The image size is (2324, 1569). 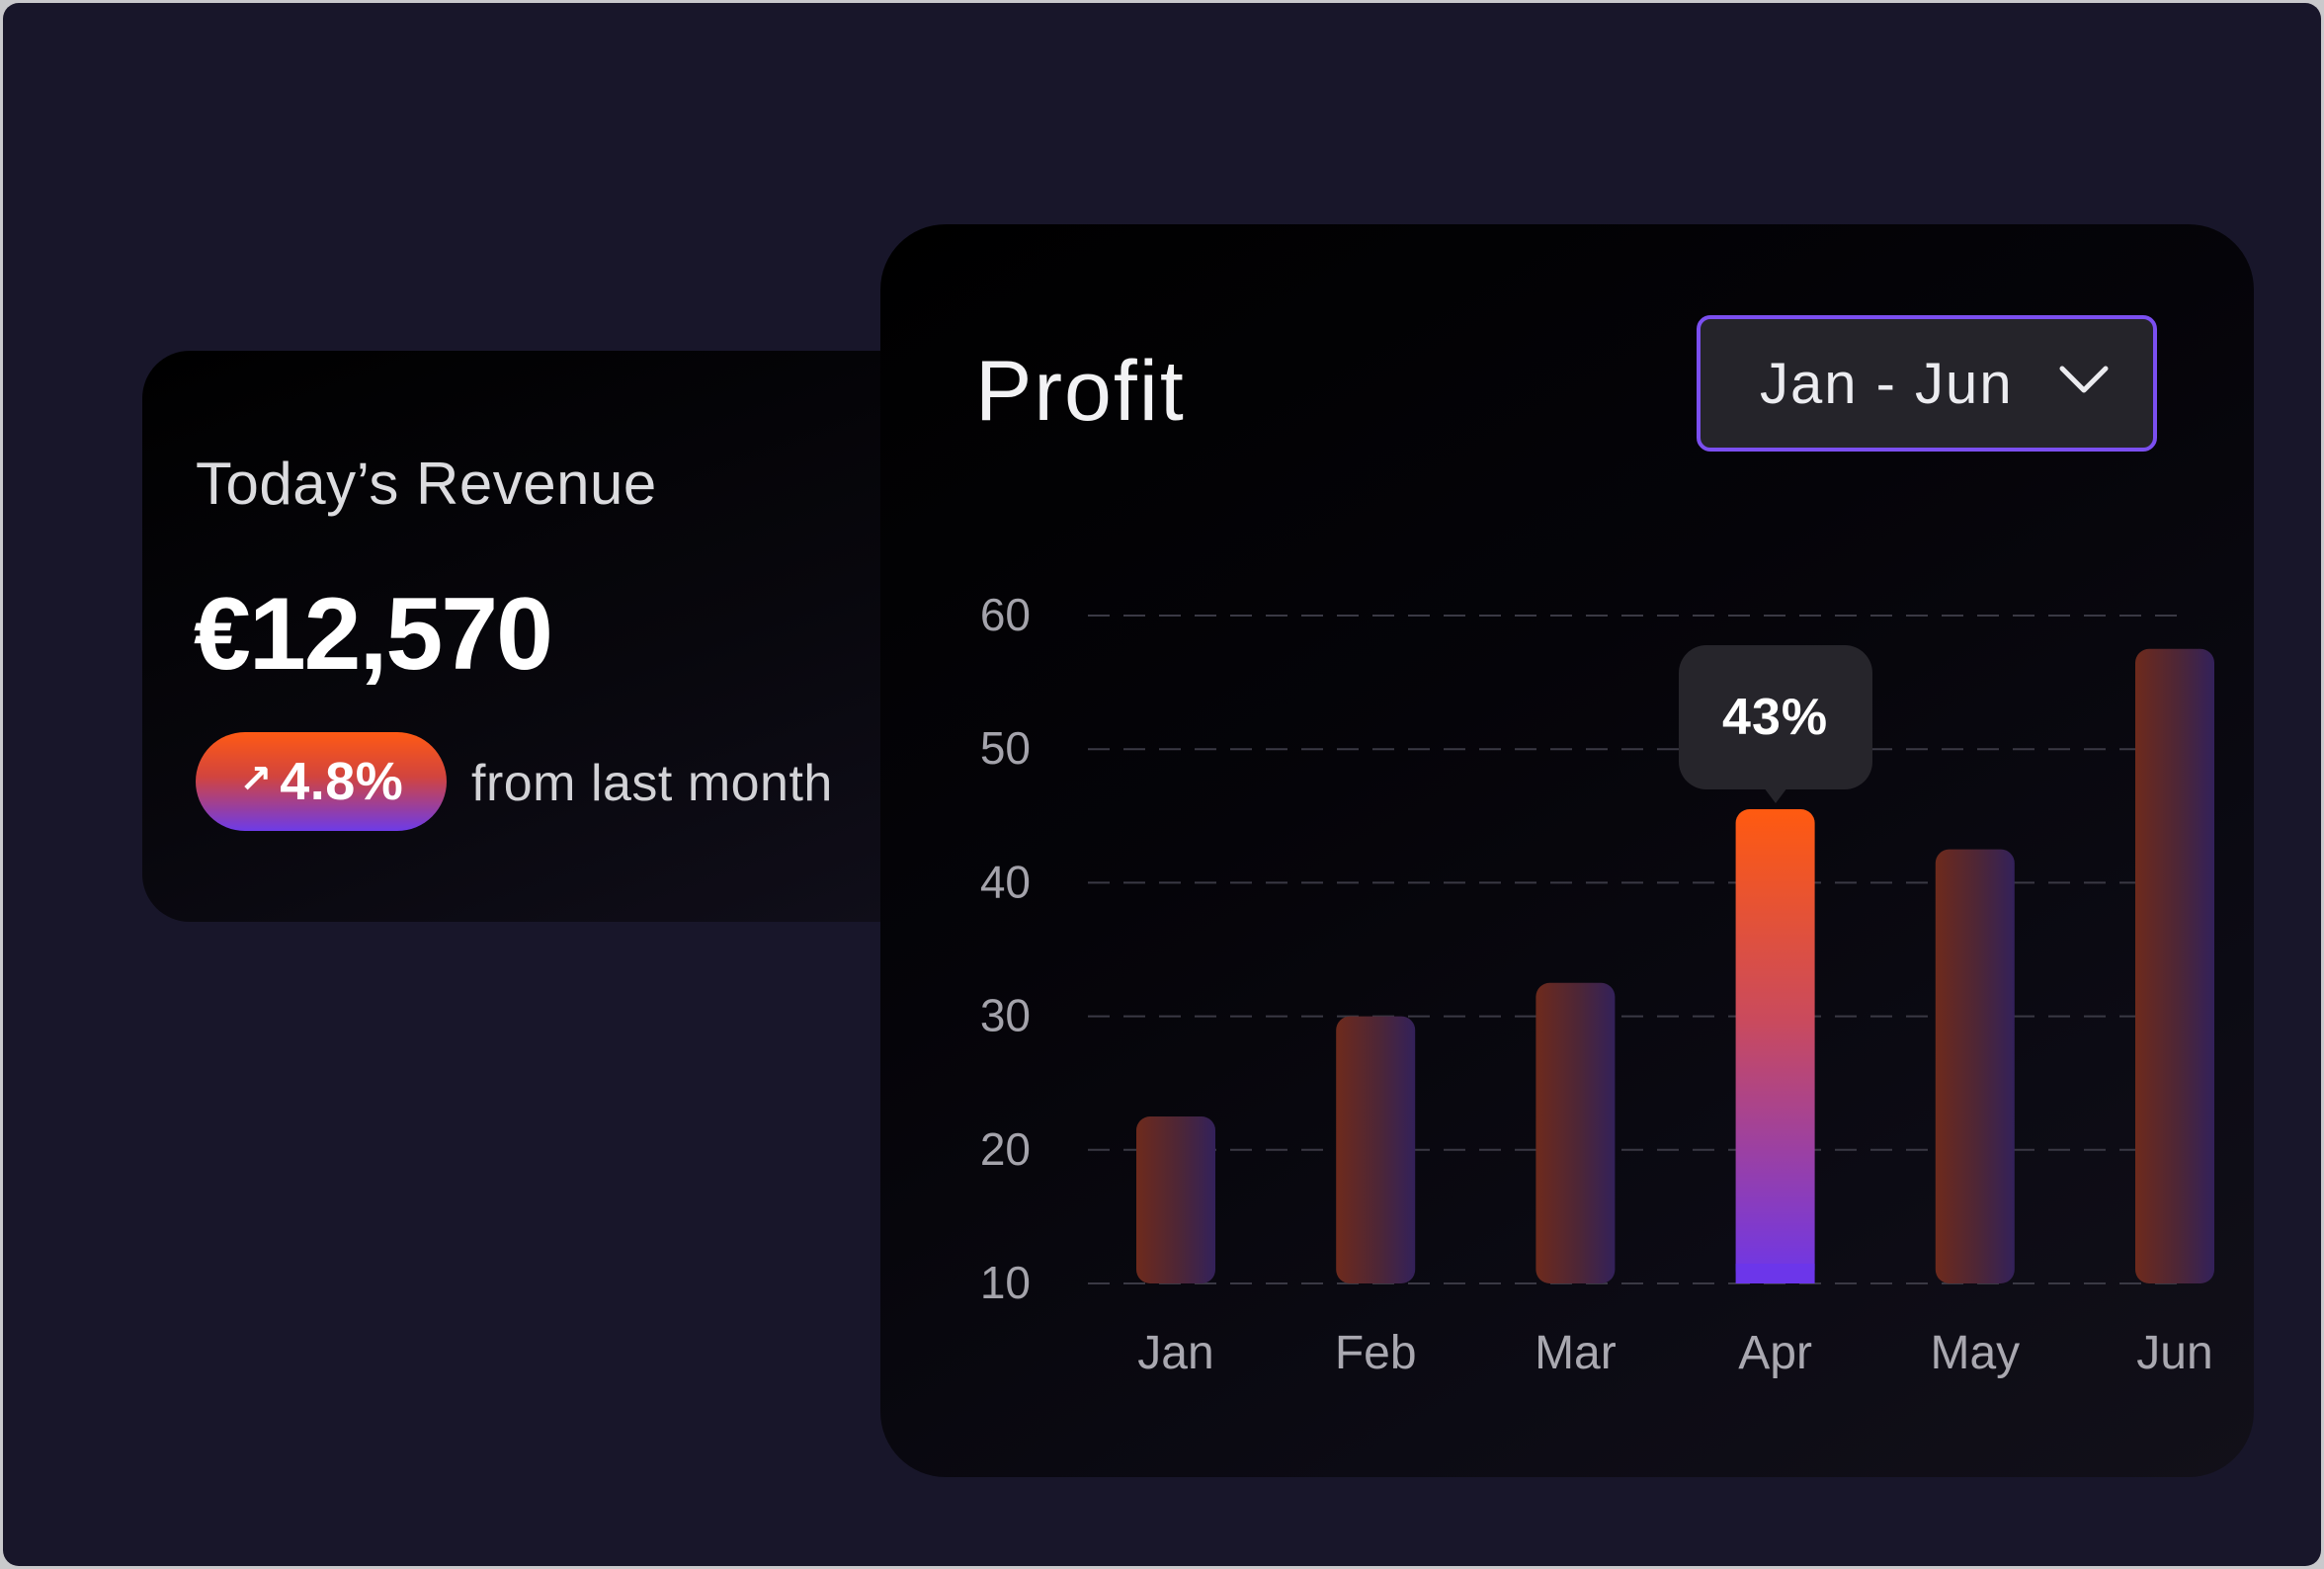 I want to click on bar-feb, so click(x=1376, y=1149).